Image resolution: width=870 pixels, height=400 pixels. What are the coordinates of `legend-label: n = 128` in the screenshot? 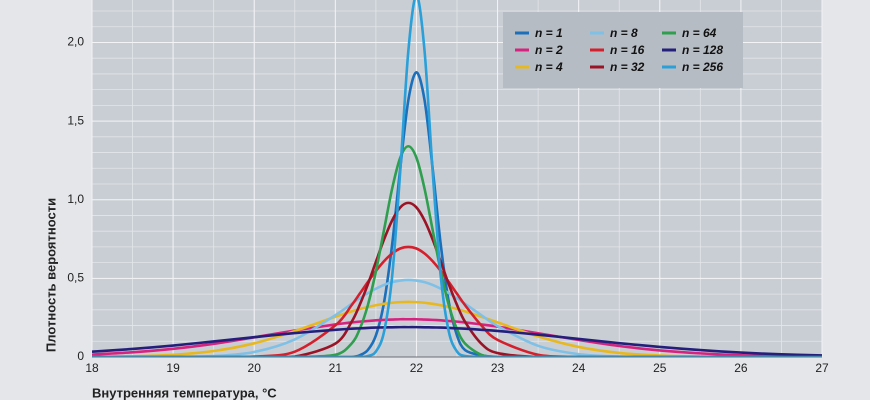 It's located at (702, 50).